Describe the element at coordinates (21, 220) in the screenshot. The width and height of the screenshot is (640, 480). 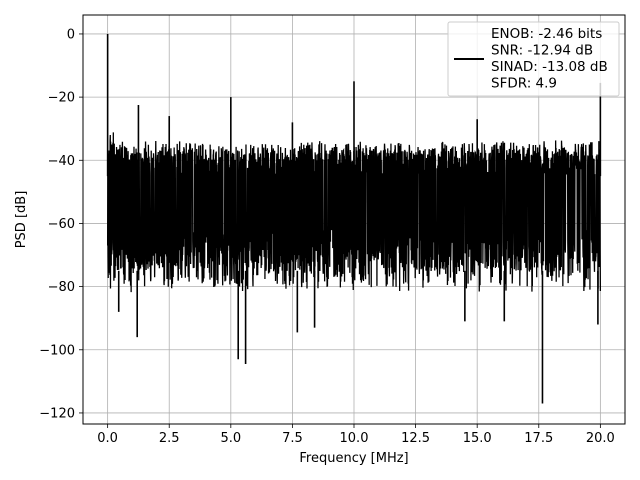
I see `y-axis-label: PSD [dB]` at that location.